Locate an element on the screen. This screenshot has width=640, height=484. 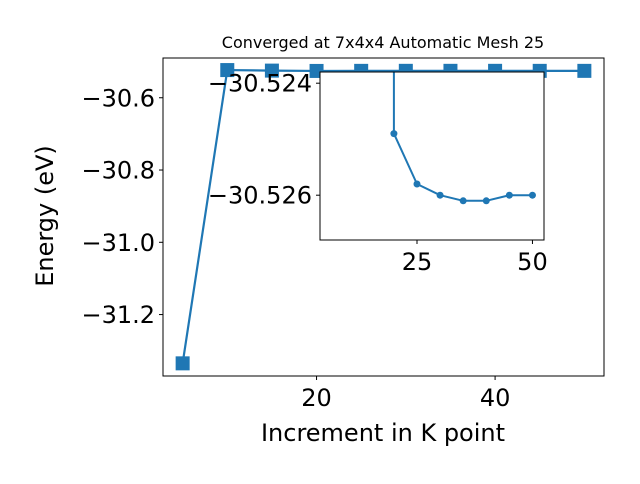
inset-x-tick-label-1: 50 is located at coordinates (532, 262).